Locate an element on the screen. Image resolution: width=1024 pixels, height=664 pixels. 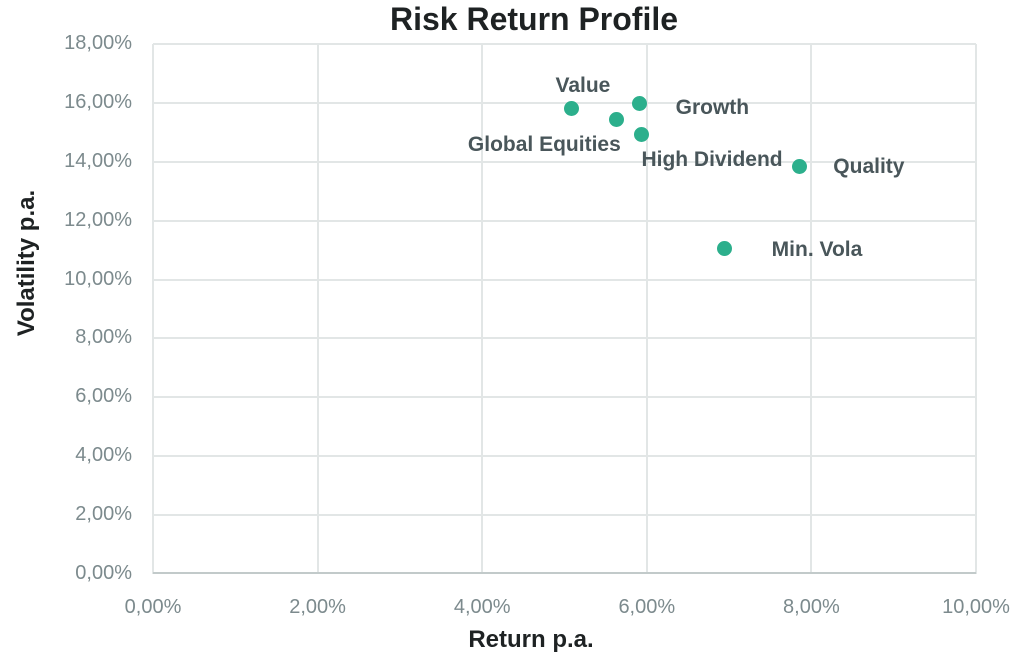
data-point-label: Min. Vola is located at coordinates (817, 249).